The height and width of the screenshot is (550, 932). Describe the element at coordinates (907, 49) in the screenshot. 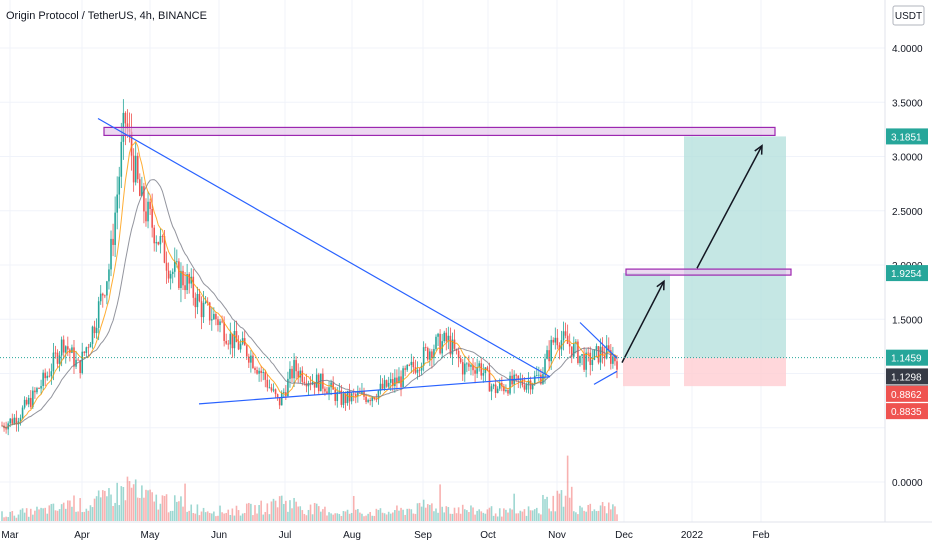

I see `y-tick-label: 4.0000` at that location.